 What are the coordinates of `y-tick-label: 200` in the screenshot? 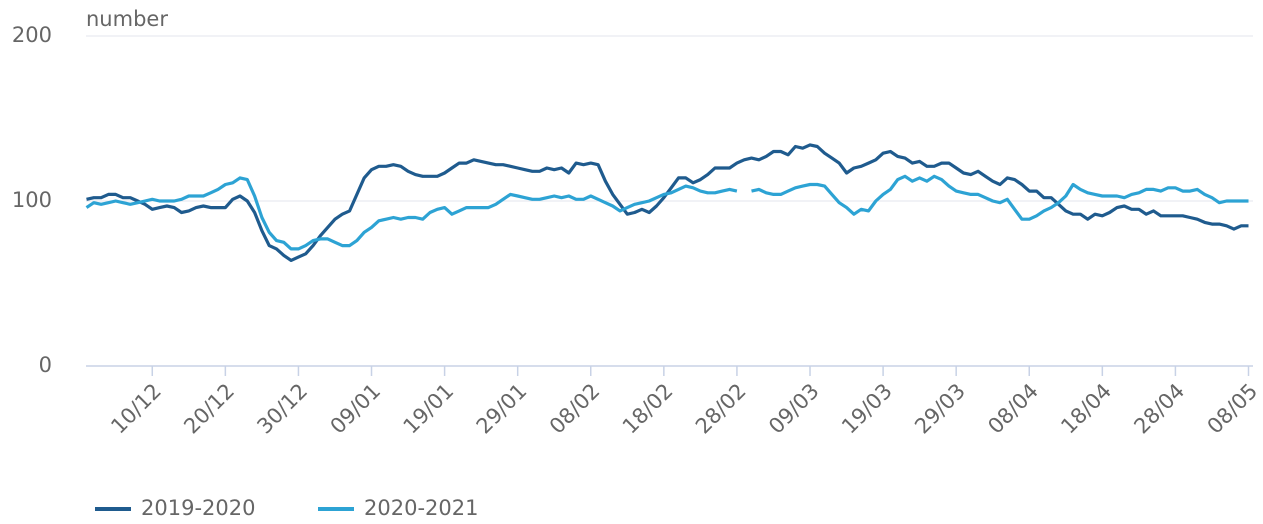 It's located at (32, 35).